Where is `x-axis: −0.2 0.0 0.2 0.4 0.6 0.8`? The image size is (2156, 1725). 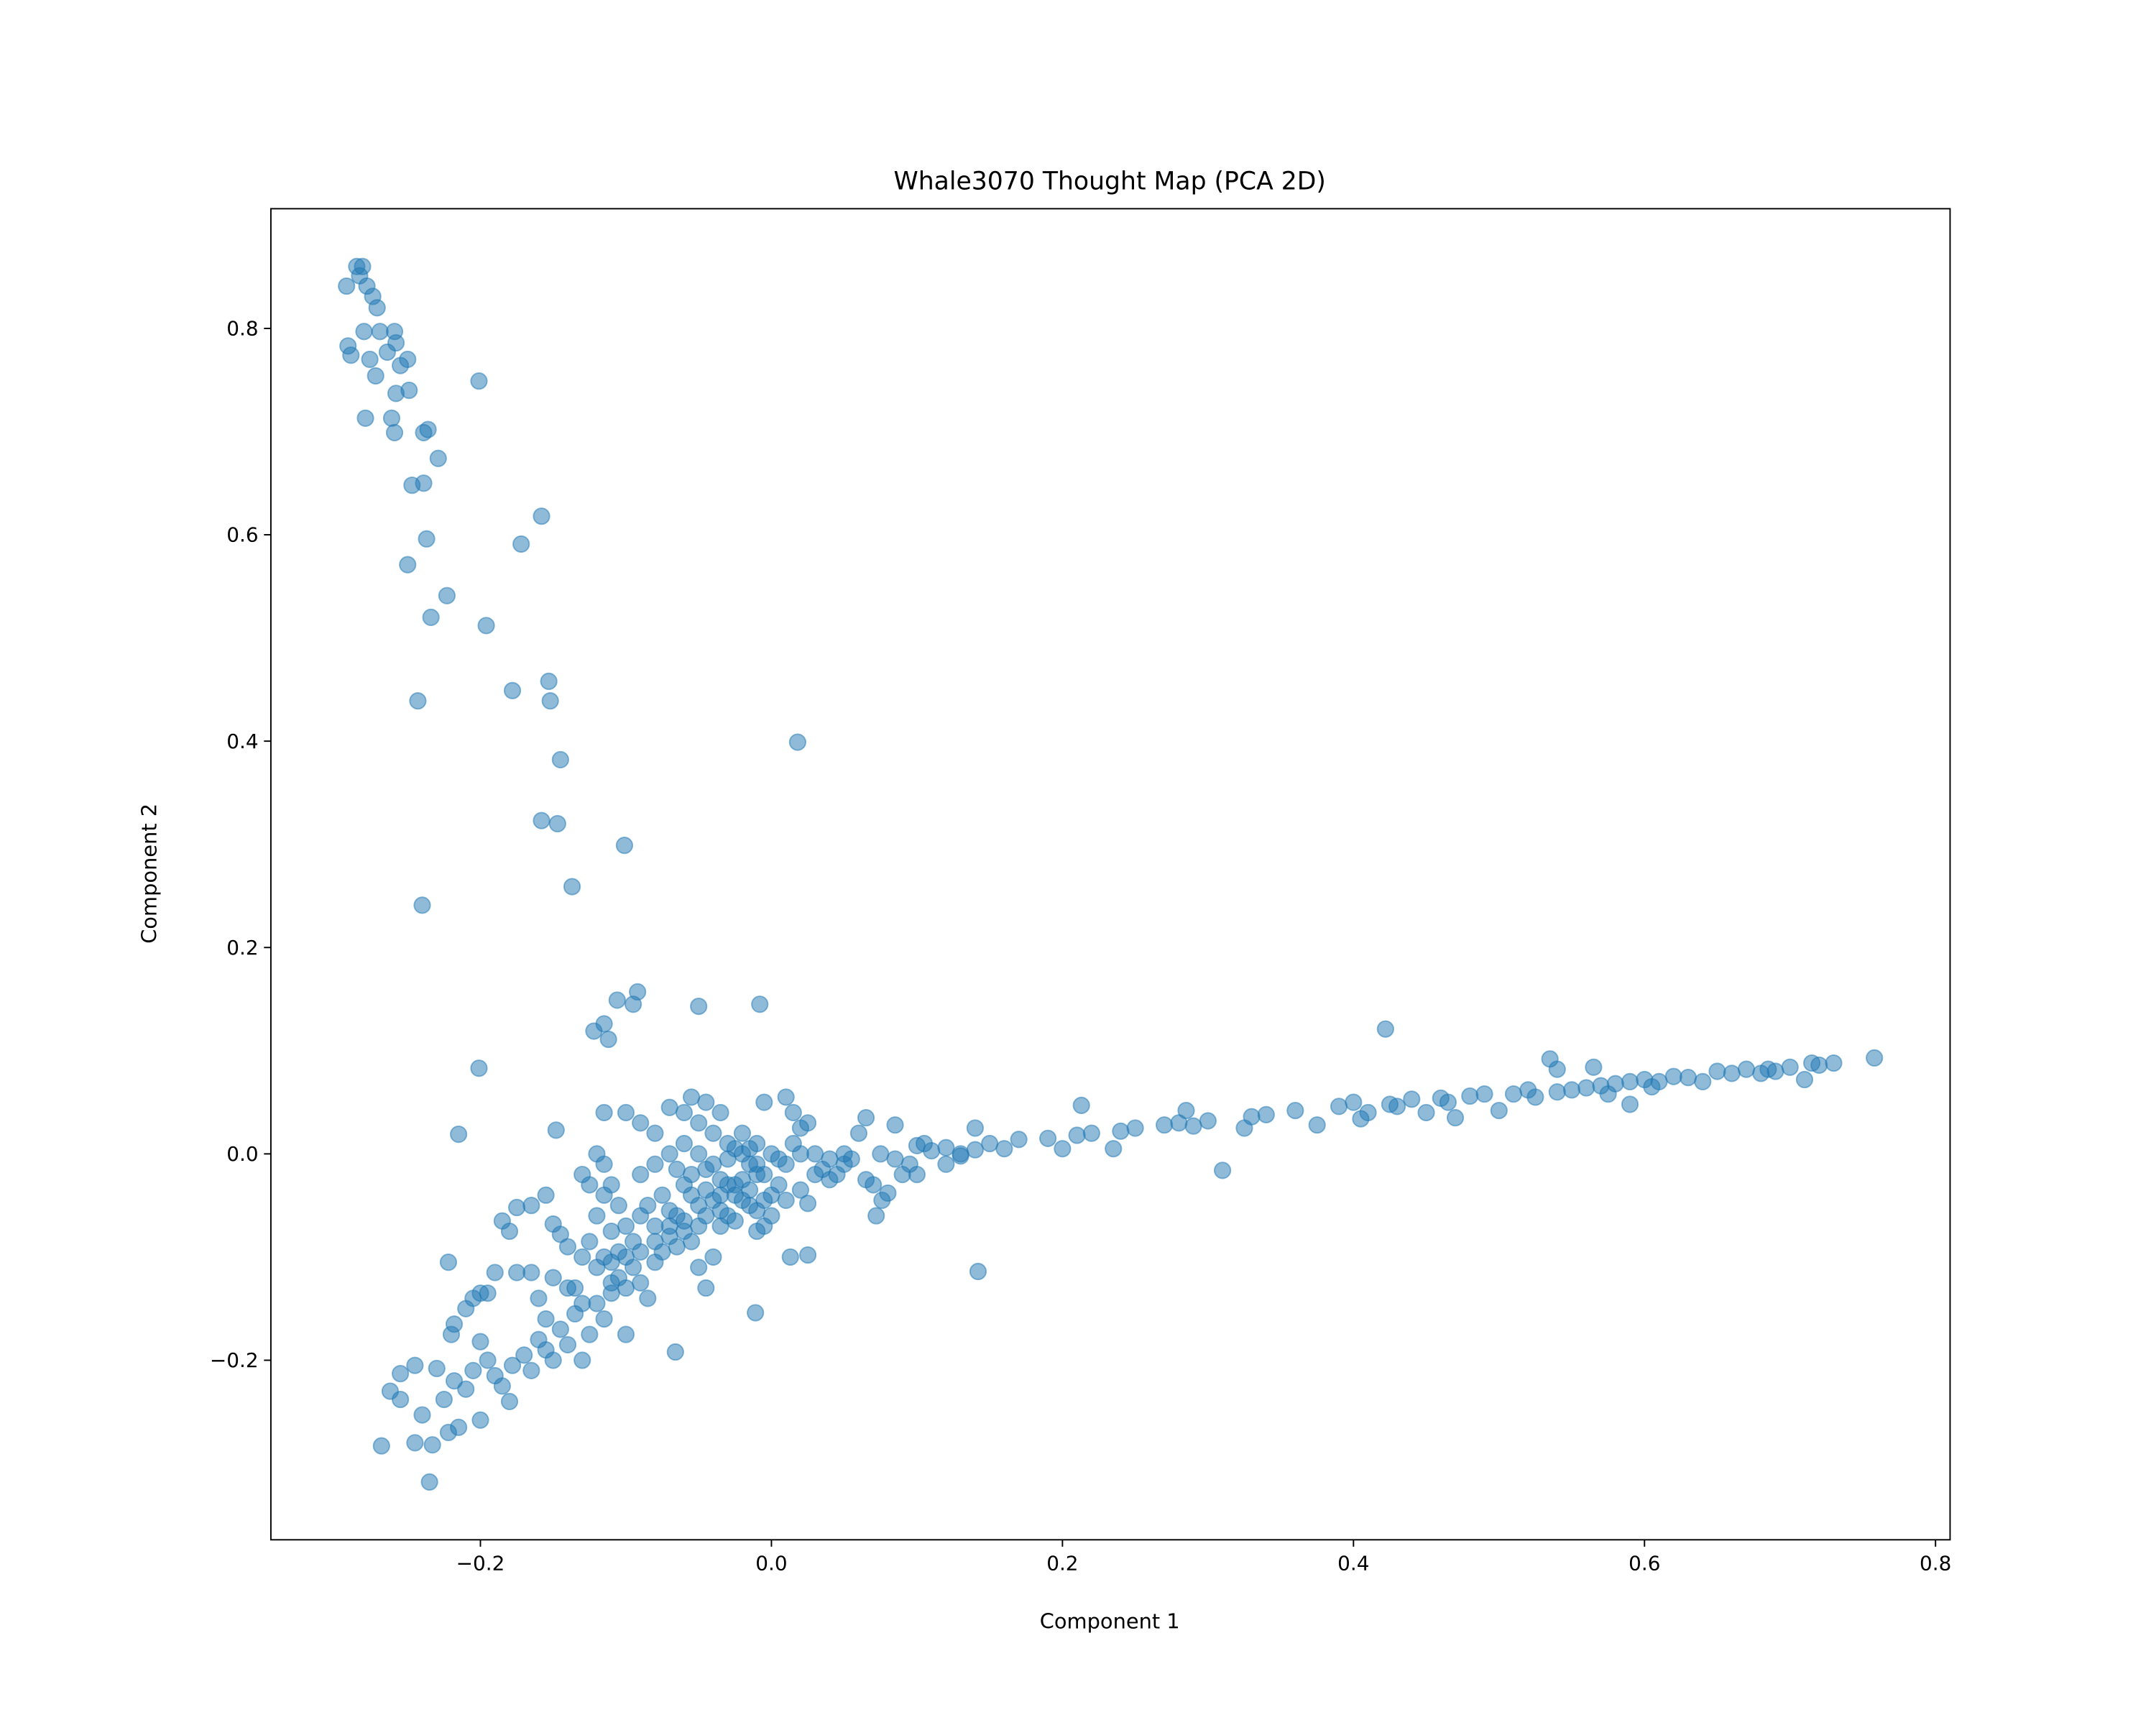 x-axis: −0.2 0.0 0.2 0.4 0.6 0.8 is located at coordinates (1203, 1558).